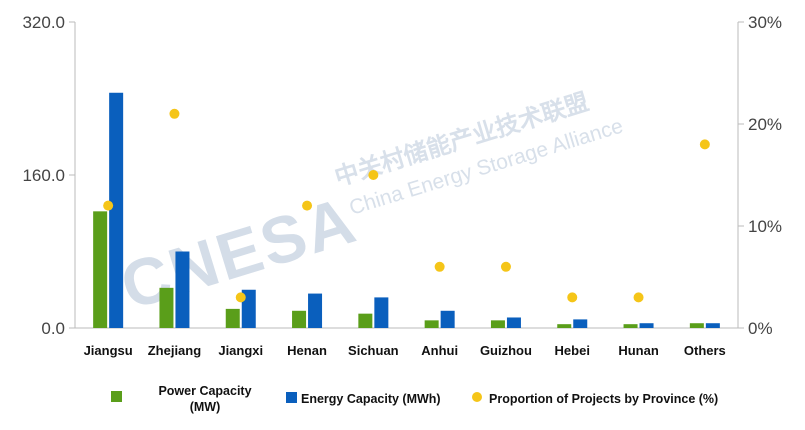 Image resolution: width=805 pixels, height=430 pixels. I want to click on bar-energy-jiangsu, so click(116, 210).